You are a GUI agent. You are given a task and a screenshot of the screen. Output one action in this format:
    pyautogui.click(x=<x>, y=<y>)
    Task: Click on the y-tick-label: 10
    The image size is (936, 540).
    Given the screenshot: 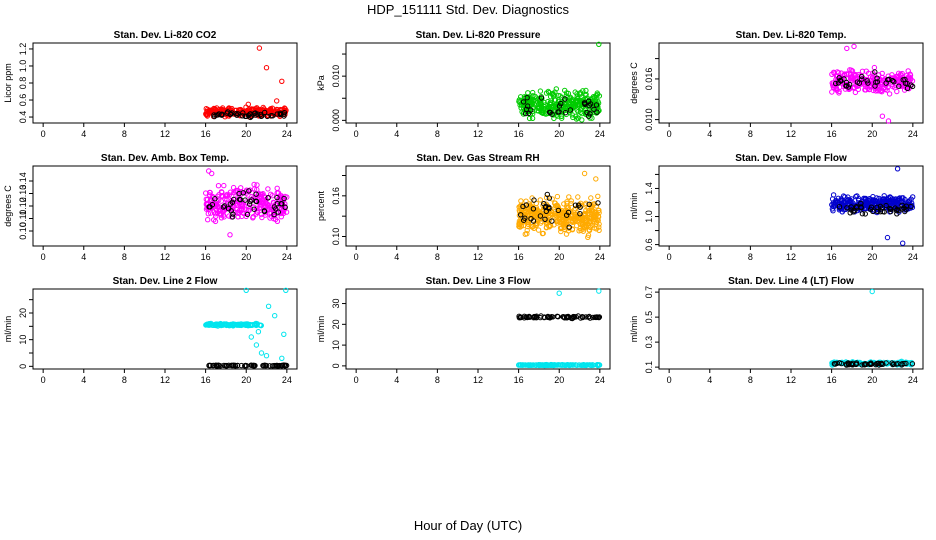 What is the action you would take?
    pyautogui.click(x=23, y=340)
    